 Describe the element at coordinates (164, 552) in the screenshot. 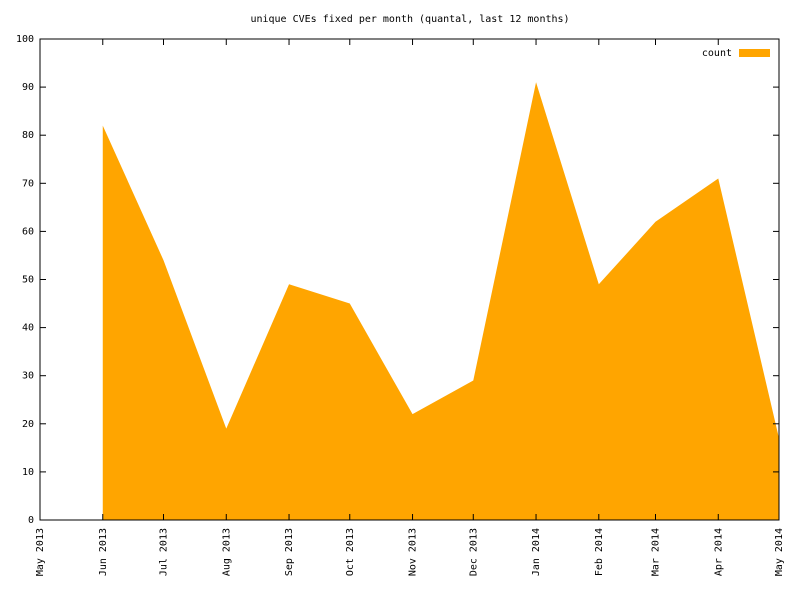

I see `x-tick-label: Jul 2013` at that location.